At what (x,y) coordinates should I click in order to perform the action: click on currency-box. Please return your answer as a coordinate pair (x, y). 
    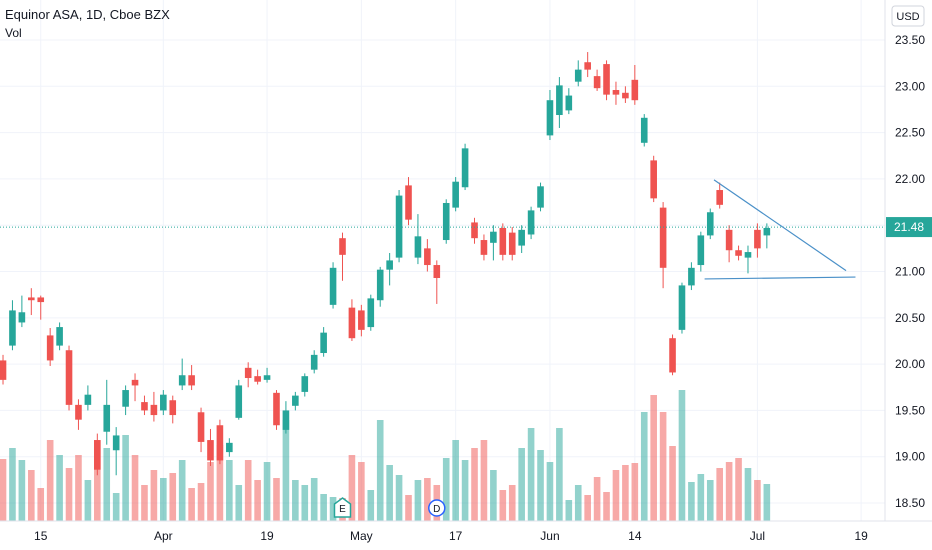
    Looking at the image, I should click on (908, 16).